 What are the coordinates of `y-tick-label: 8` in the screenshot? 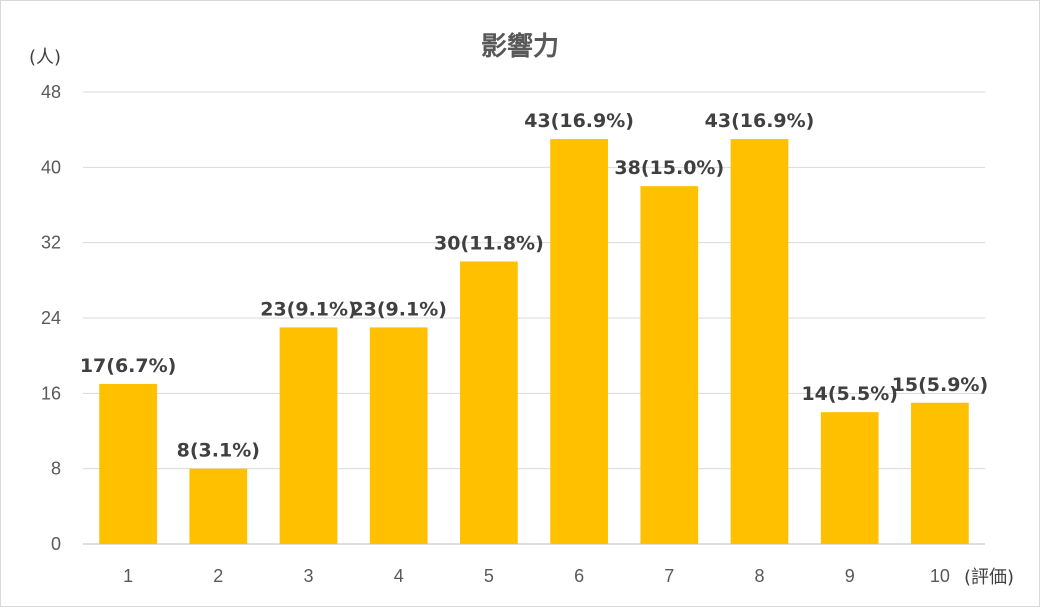 It's located at (56, 469).